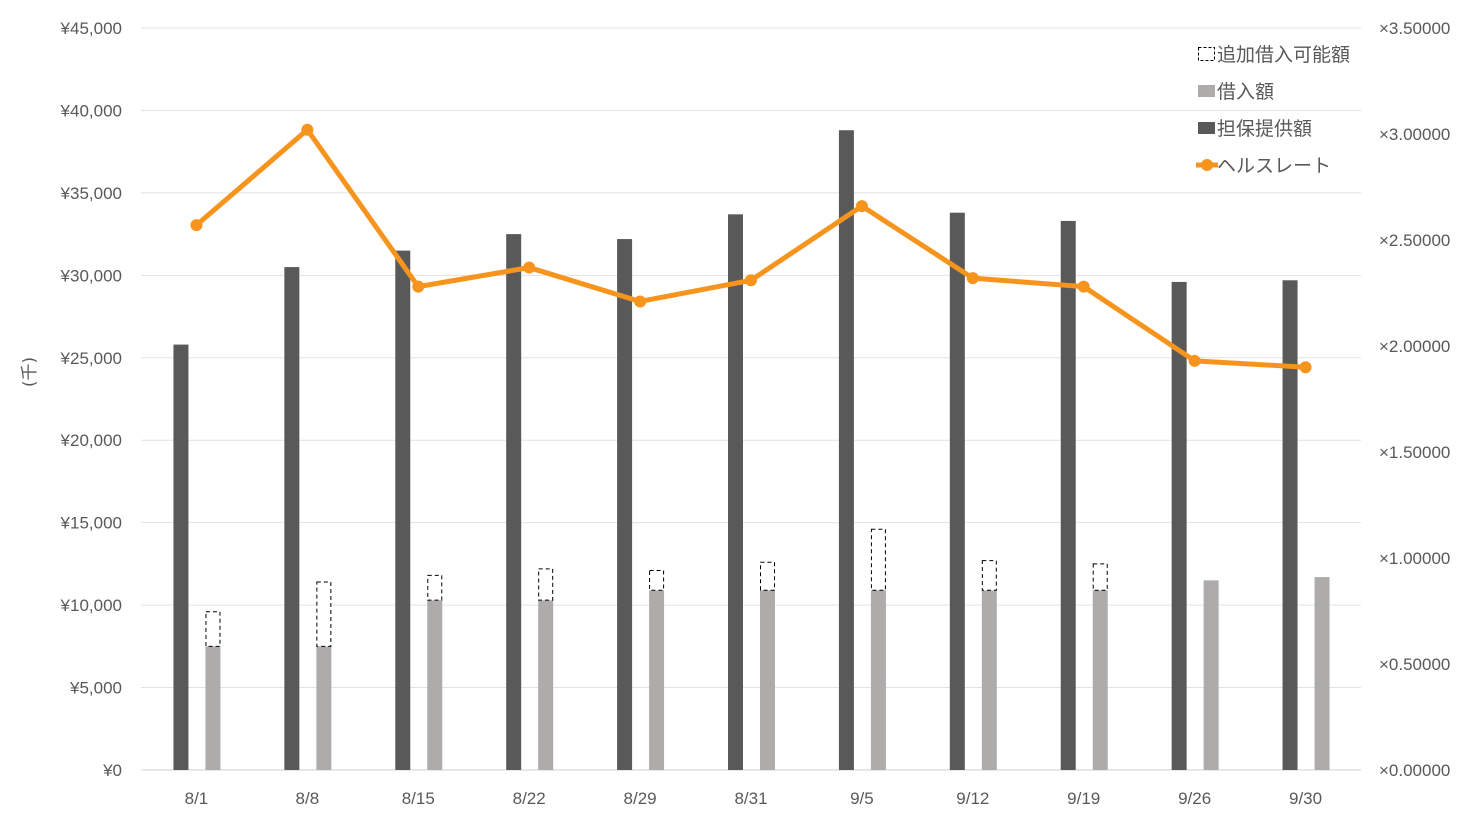  I want to click on legend-swatch-additional, so click(1206, 54).